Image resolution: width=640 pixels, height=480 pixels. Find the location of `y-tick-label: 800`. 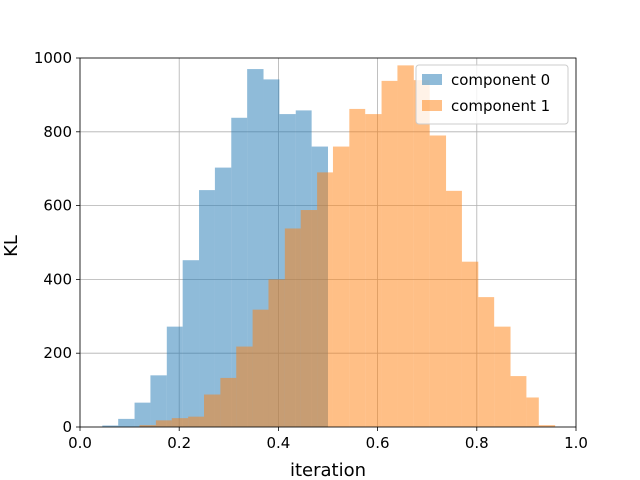

y-tick-label: 800 is located at coordinates (57, 132).